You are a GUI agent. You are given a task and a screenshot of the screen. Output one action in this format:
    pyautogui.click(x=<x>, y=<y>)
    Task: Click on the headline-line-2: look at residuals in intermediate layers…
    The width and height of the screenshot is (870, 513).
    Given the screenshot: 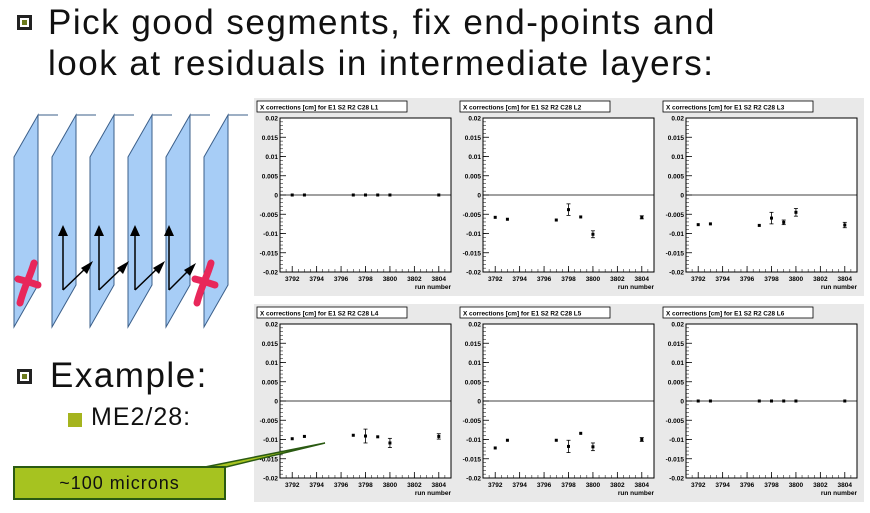 What is the action you would take?
    pyautogui.click(x=381, y=63)
    